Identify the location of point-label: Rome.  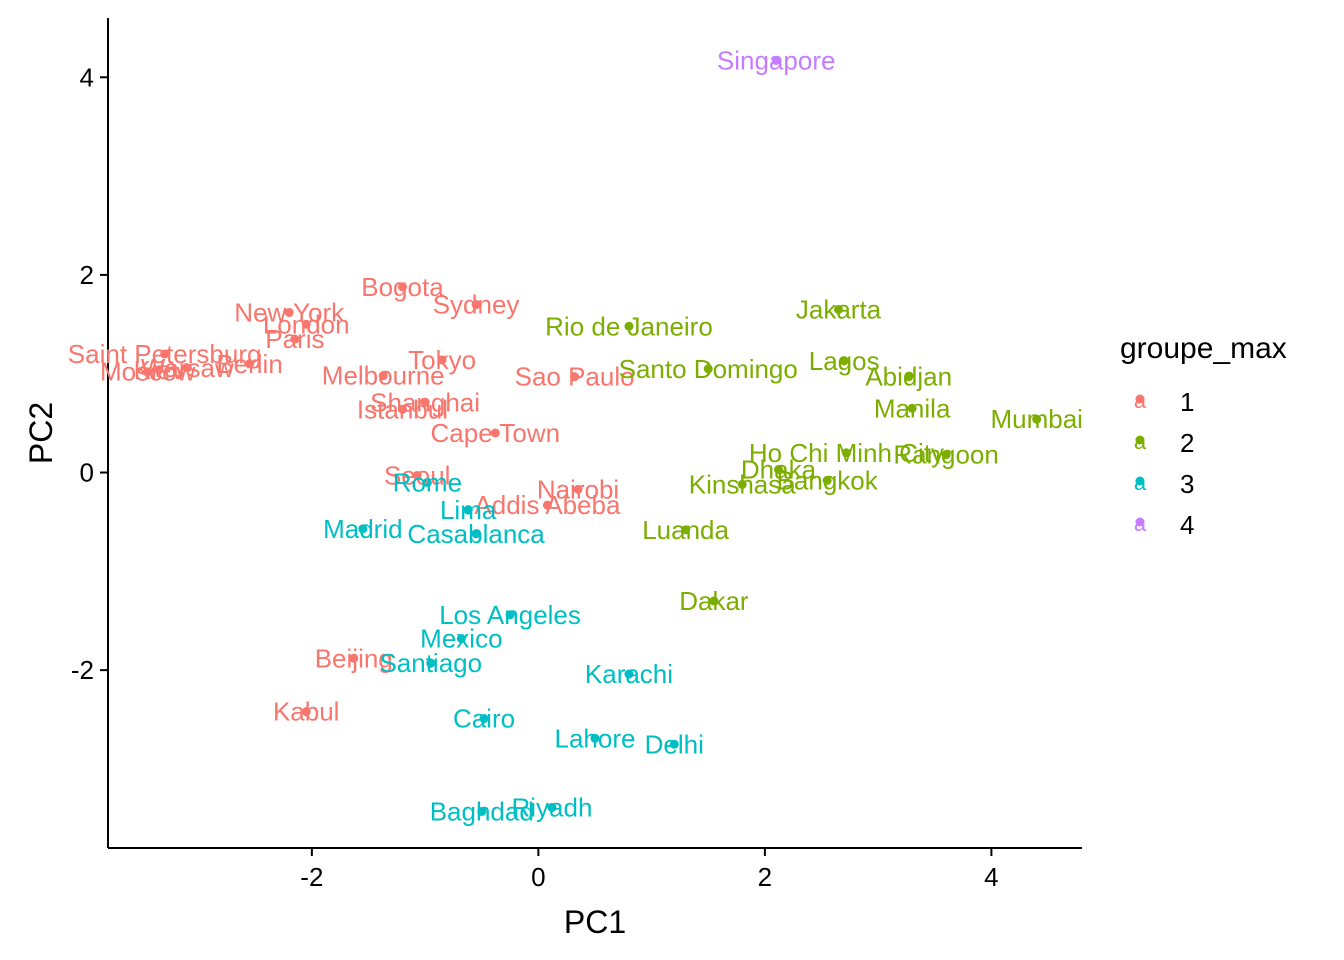
(427, 482).